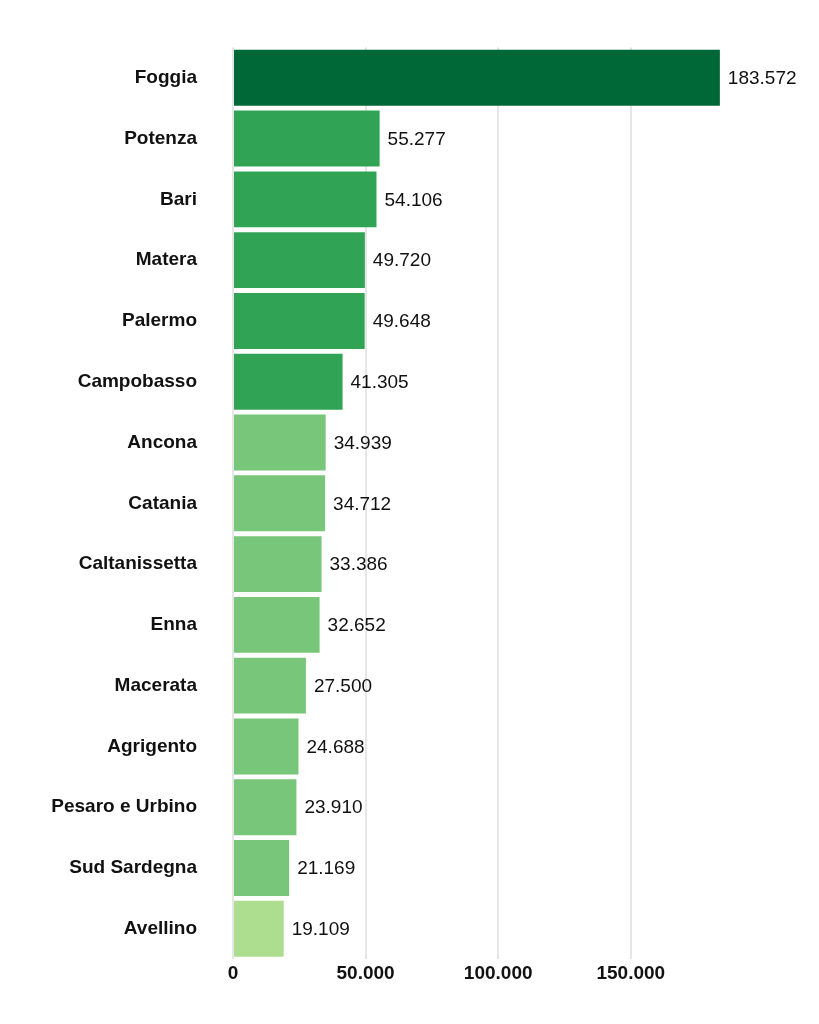  Describe the element at coordinates (163, 502) in the screenshot. I see `y-tick-label: Catania` at that location.